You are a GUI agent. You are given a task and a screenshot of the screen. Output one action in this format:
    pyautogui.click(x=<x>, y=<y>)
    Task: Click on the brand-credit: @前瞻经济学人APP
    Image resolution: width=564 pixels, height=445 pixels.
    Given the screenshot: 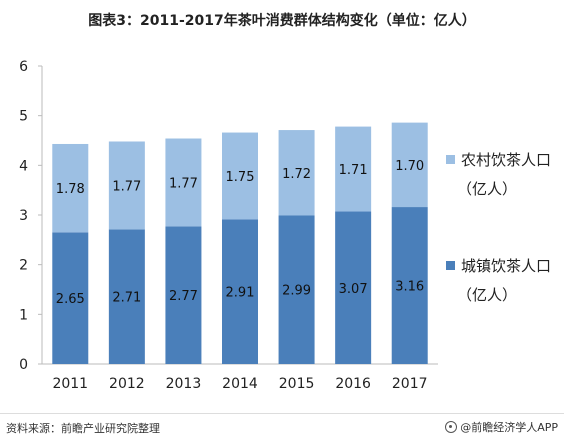 What is the action you would take?
    pyautogui.click(x=501, y=427)
    